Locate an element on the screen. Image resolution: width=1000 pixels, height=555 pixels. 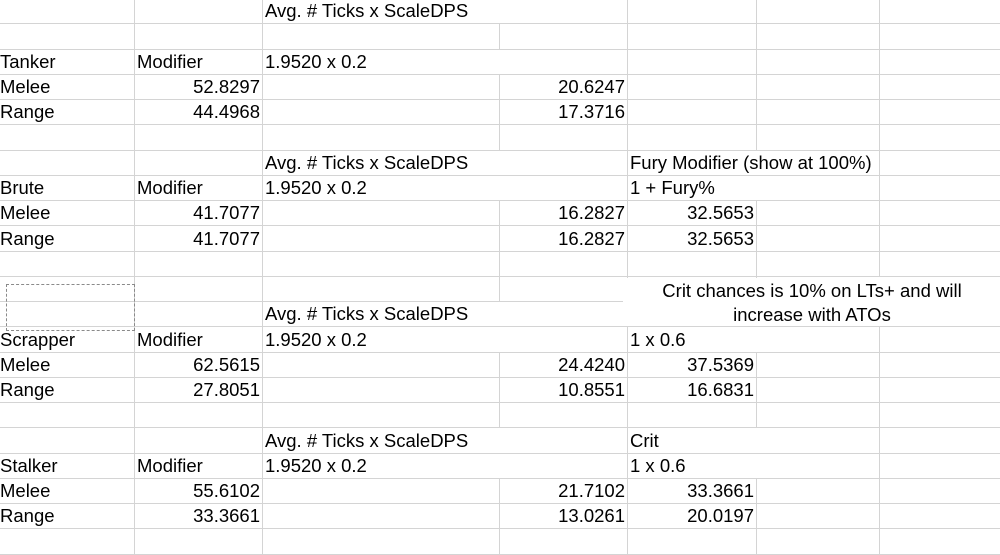
cell-r19-c2: Modifier is located at coordinates (199, 466).